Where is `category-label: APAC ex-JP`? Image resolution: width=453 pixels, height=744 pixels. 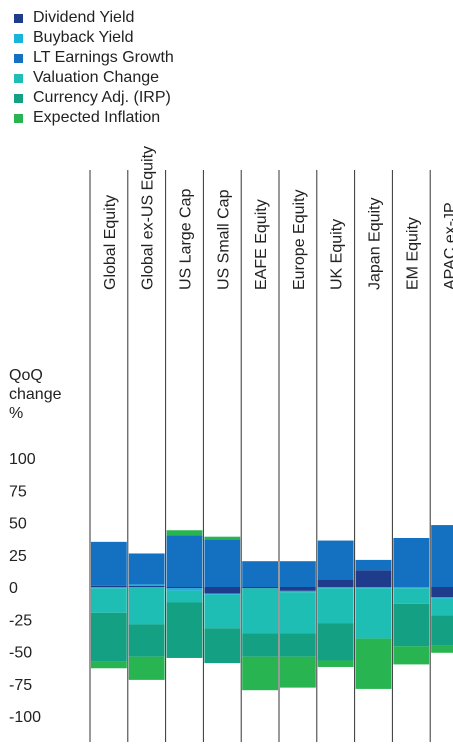
category-label: APAC ex-JP is located at coordinates (447, 246).